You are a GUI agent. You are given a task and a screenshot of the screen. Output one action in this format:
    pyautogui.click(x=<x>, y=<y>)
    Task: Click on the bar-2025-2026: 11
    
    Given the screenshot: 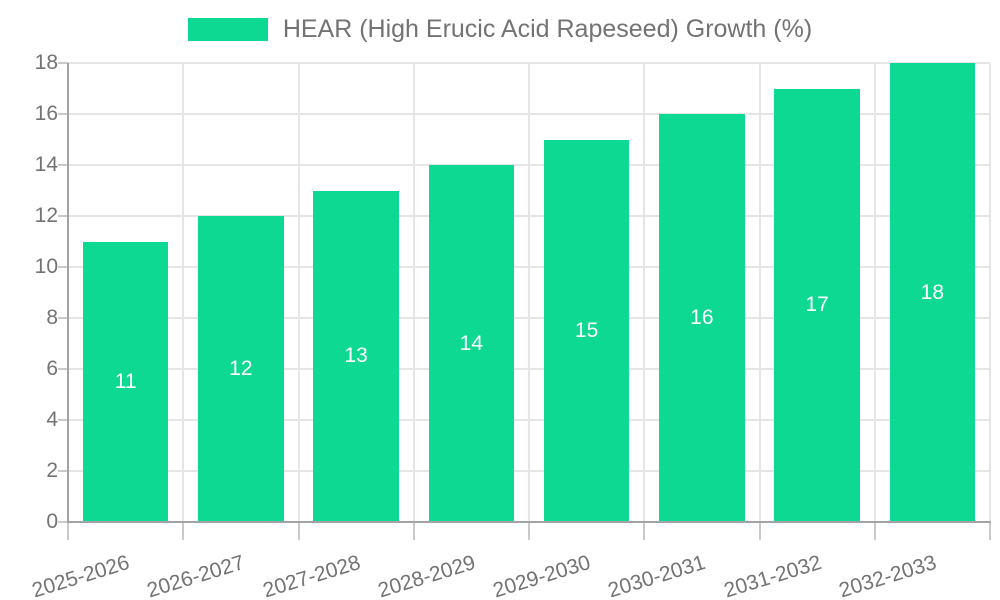 What is the action you would take?
    pyautogui.click(x=125, y=381)
    